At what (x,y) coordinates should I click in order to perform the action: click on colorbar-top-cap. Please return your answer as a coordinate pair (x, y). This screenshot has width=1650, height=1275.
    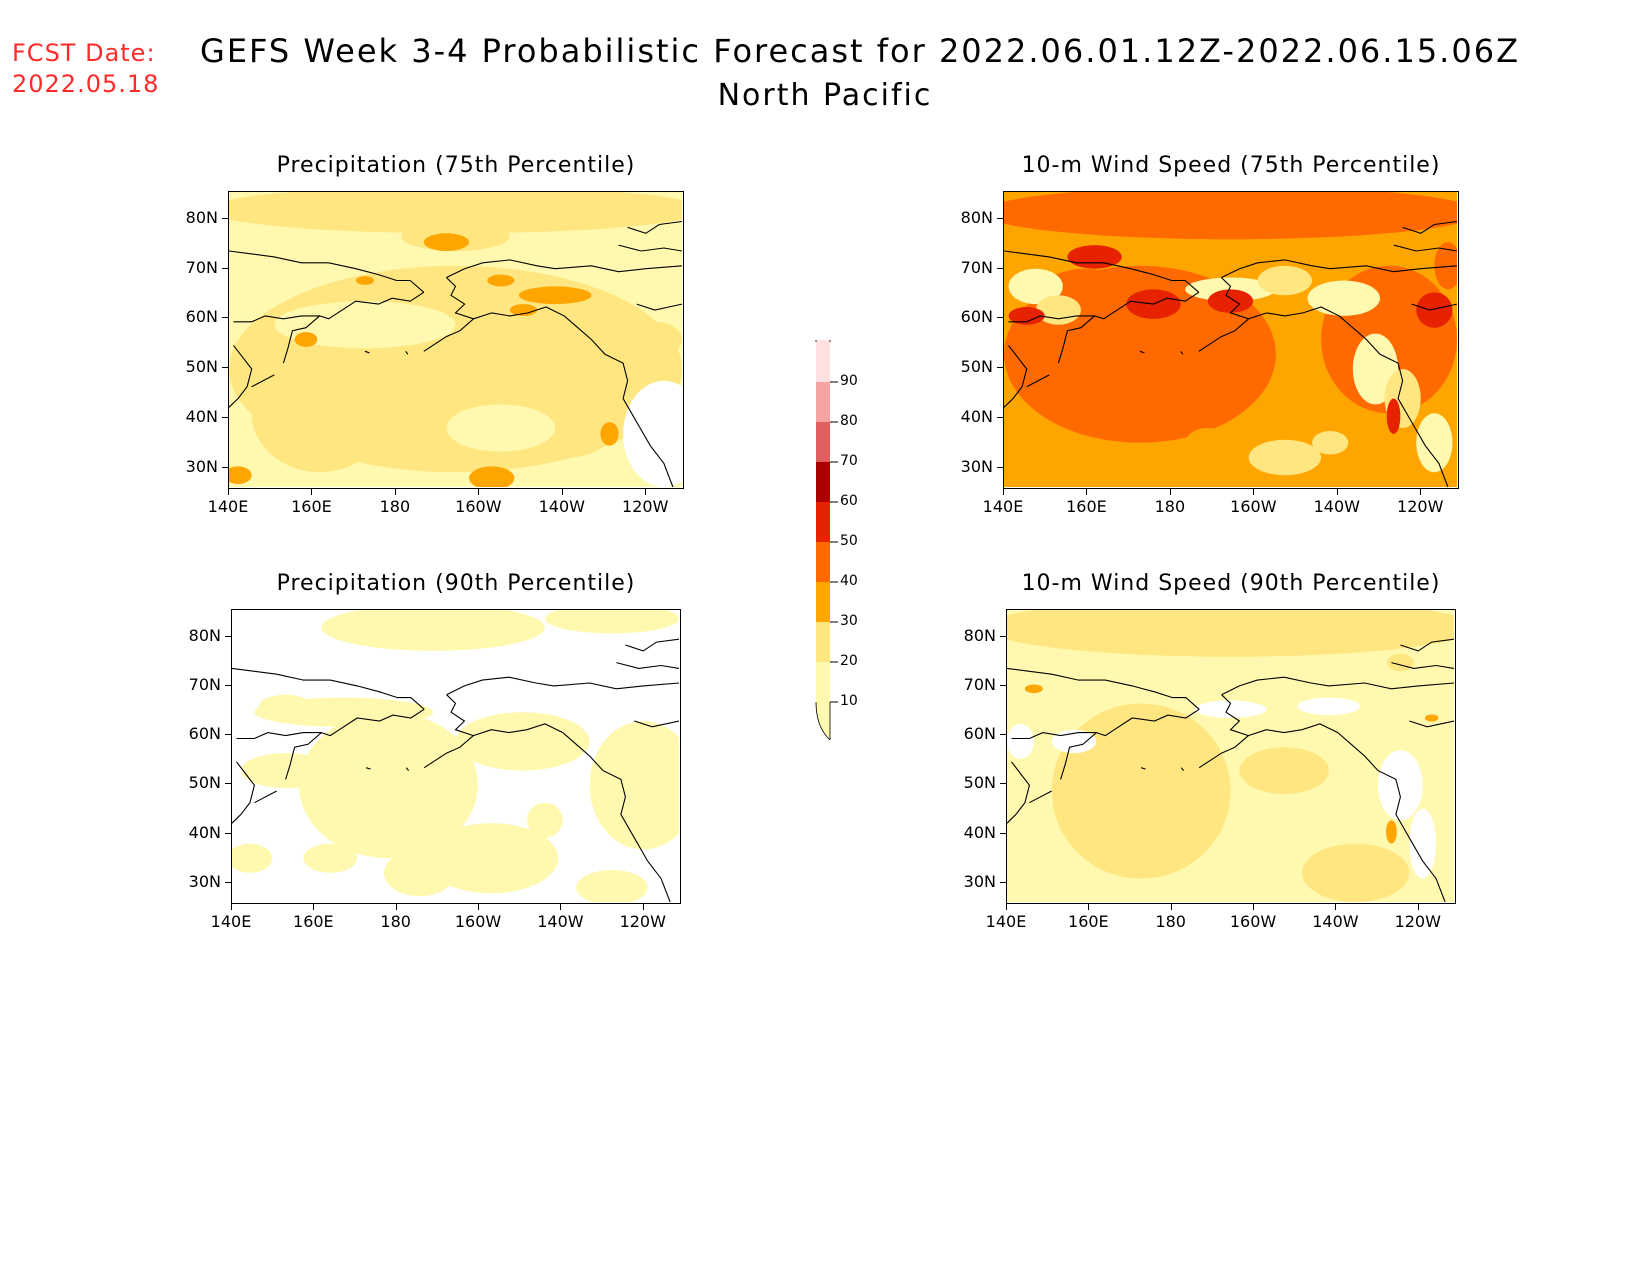
    Looking at the image, I should click on (823, 322).